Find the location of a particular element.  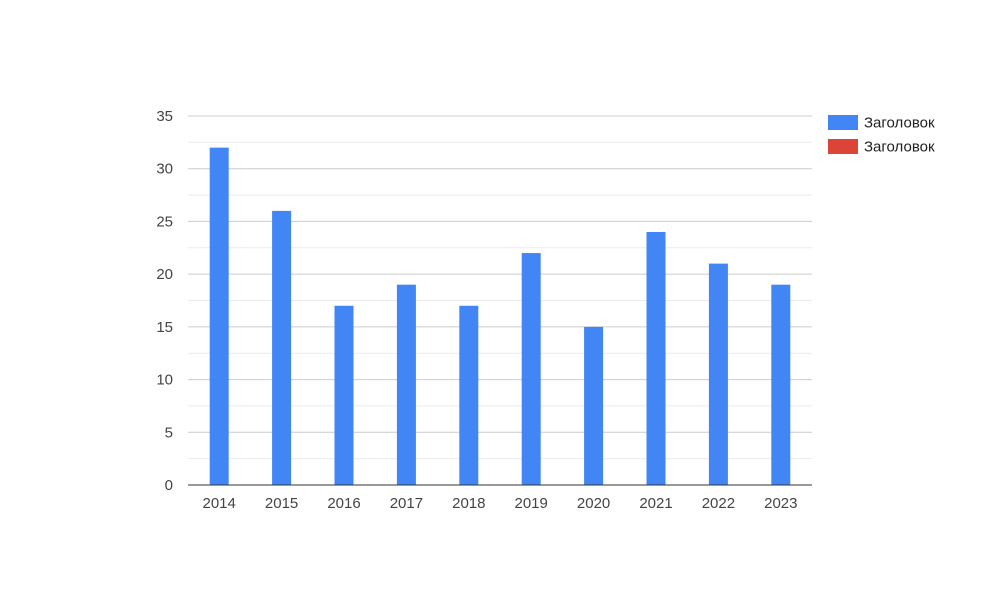

y-tick-label: 30 is located at coordinates (164, 169).